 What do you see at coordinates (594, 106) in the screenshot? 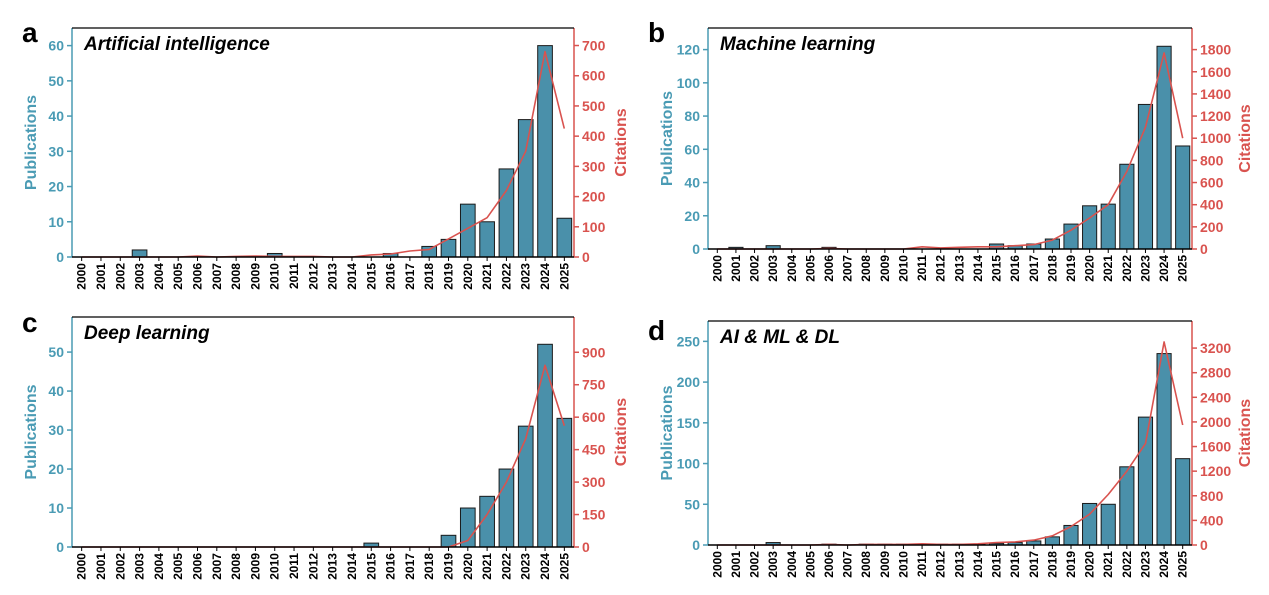
I see `ytick-right-label: 500` at bounding box center [594, 106].